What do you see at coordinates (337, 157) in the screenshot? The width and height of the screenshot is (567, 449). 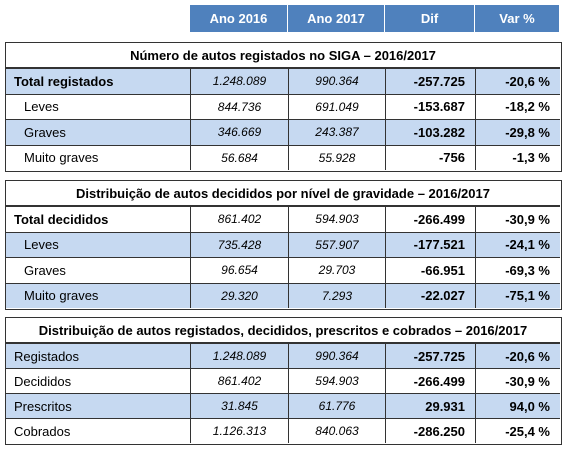 I see `value-cell: 55.928` at bounding box center [337, 157].